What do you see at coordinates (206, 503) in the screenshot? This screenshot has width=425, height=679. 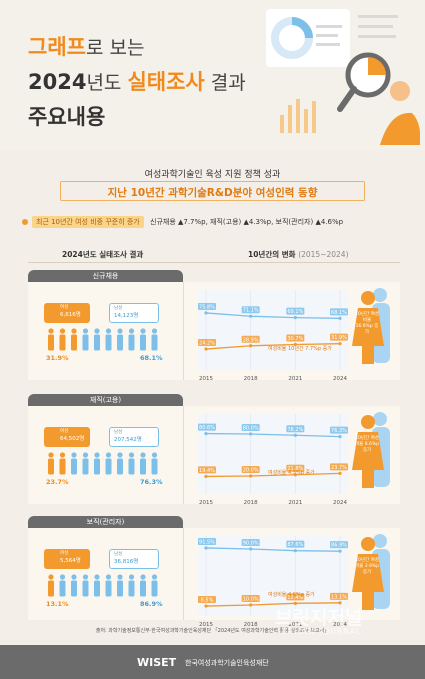 I see `x-tick-label: 2015` at bounding box center [206, 503].